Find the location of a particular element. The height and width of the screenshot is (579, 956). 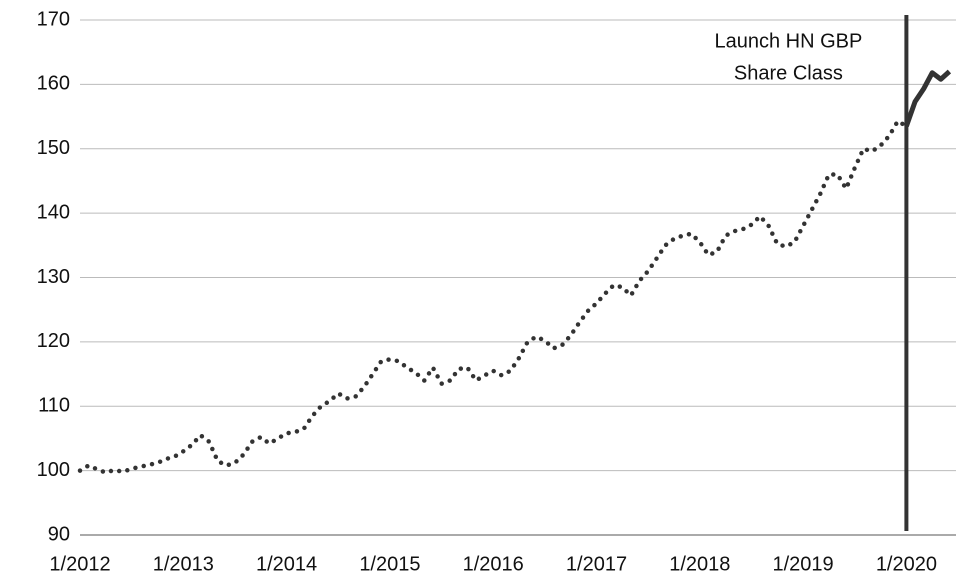

y-tick-label: 160 is located at coordinates (53, 84).